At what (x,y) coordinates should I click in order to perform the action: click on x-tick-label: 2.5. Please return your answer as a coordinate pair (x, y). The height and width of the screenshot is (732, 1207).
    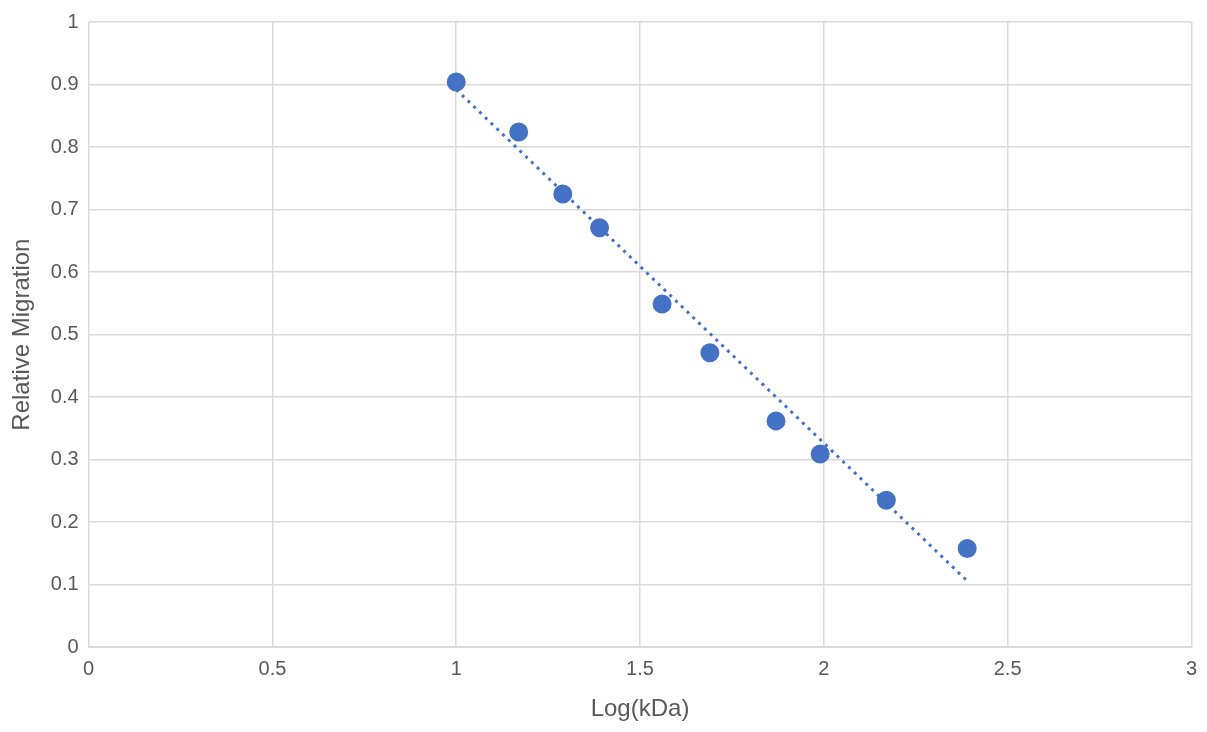
    Looking at the image, I should click on (1007, 667).